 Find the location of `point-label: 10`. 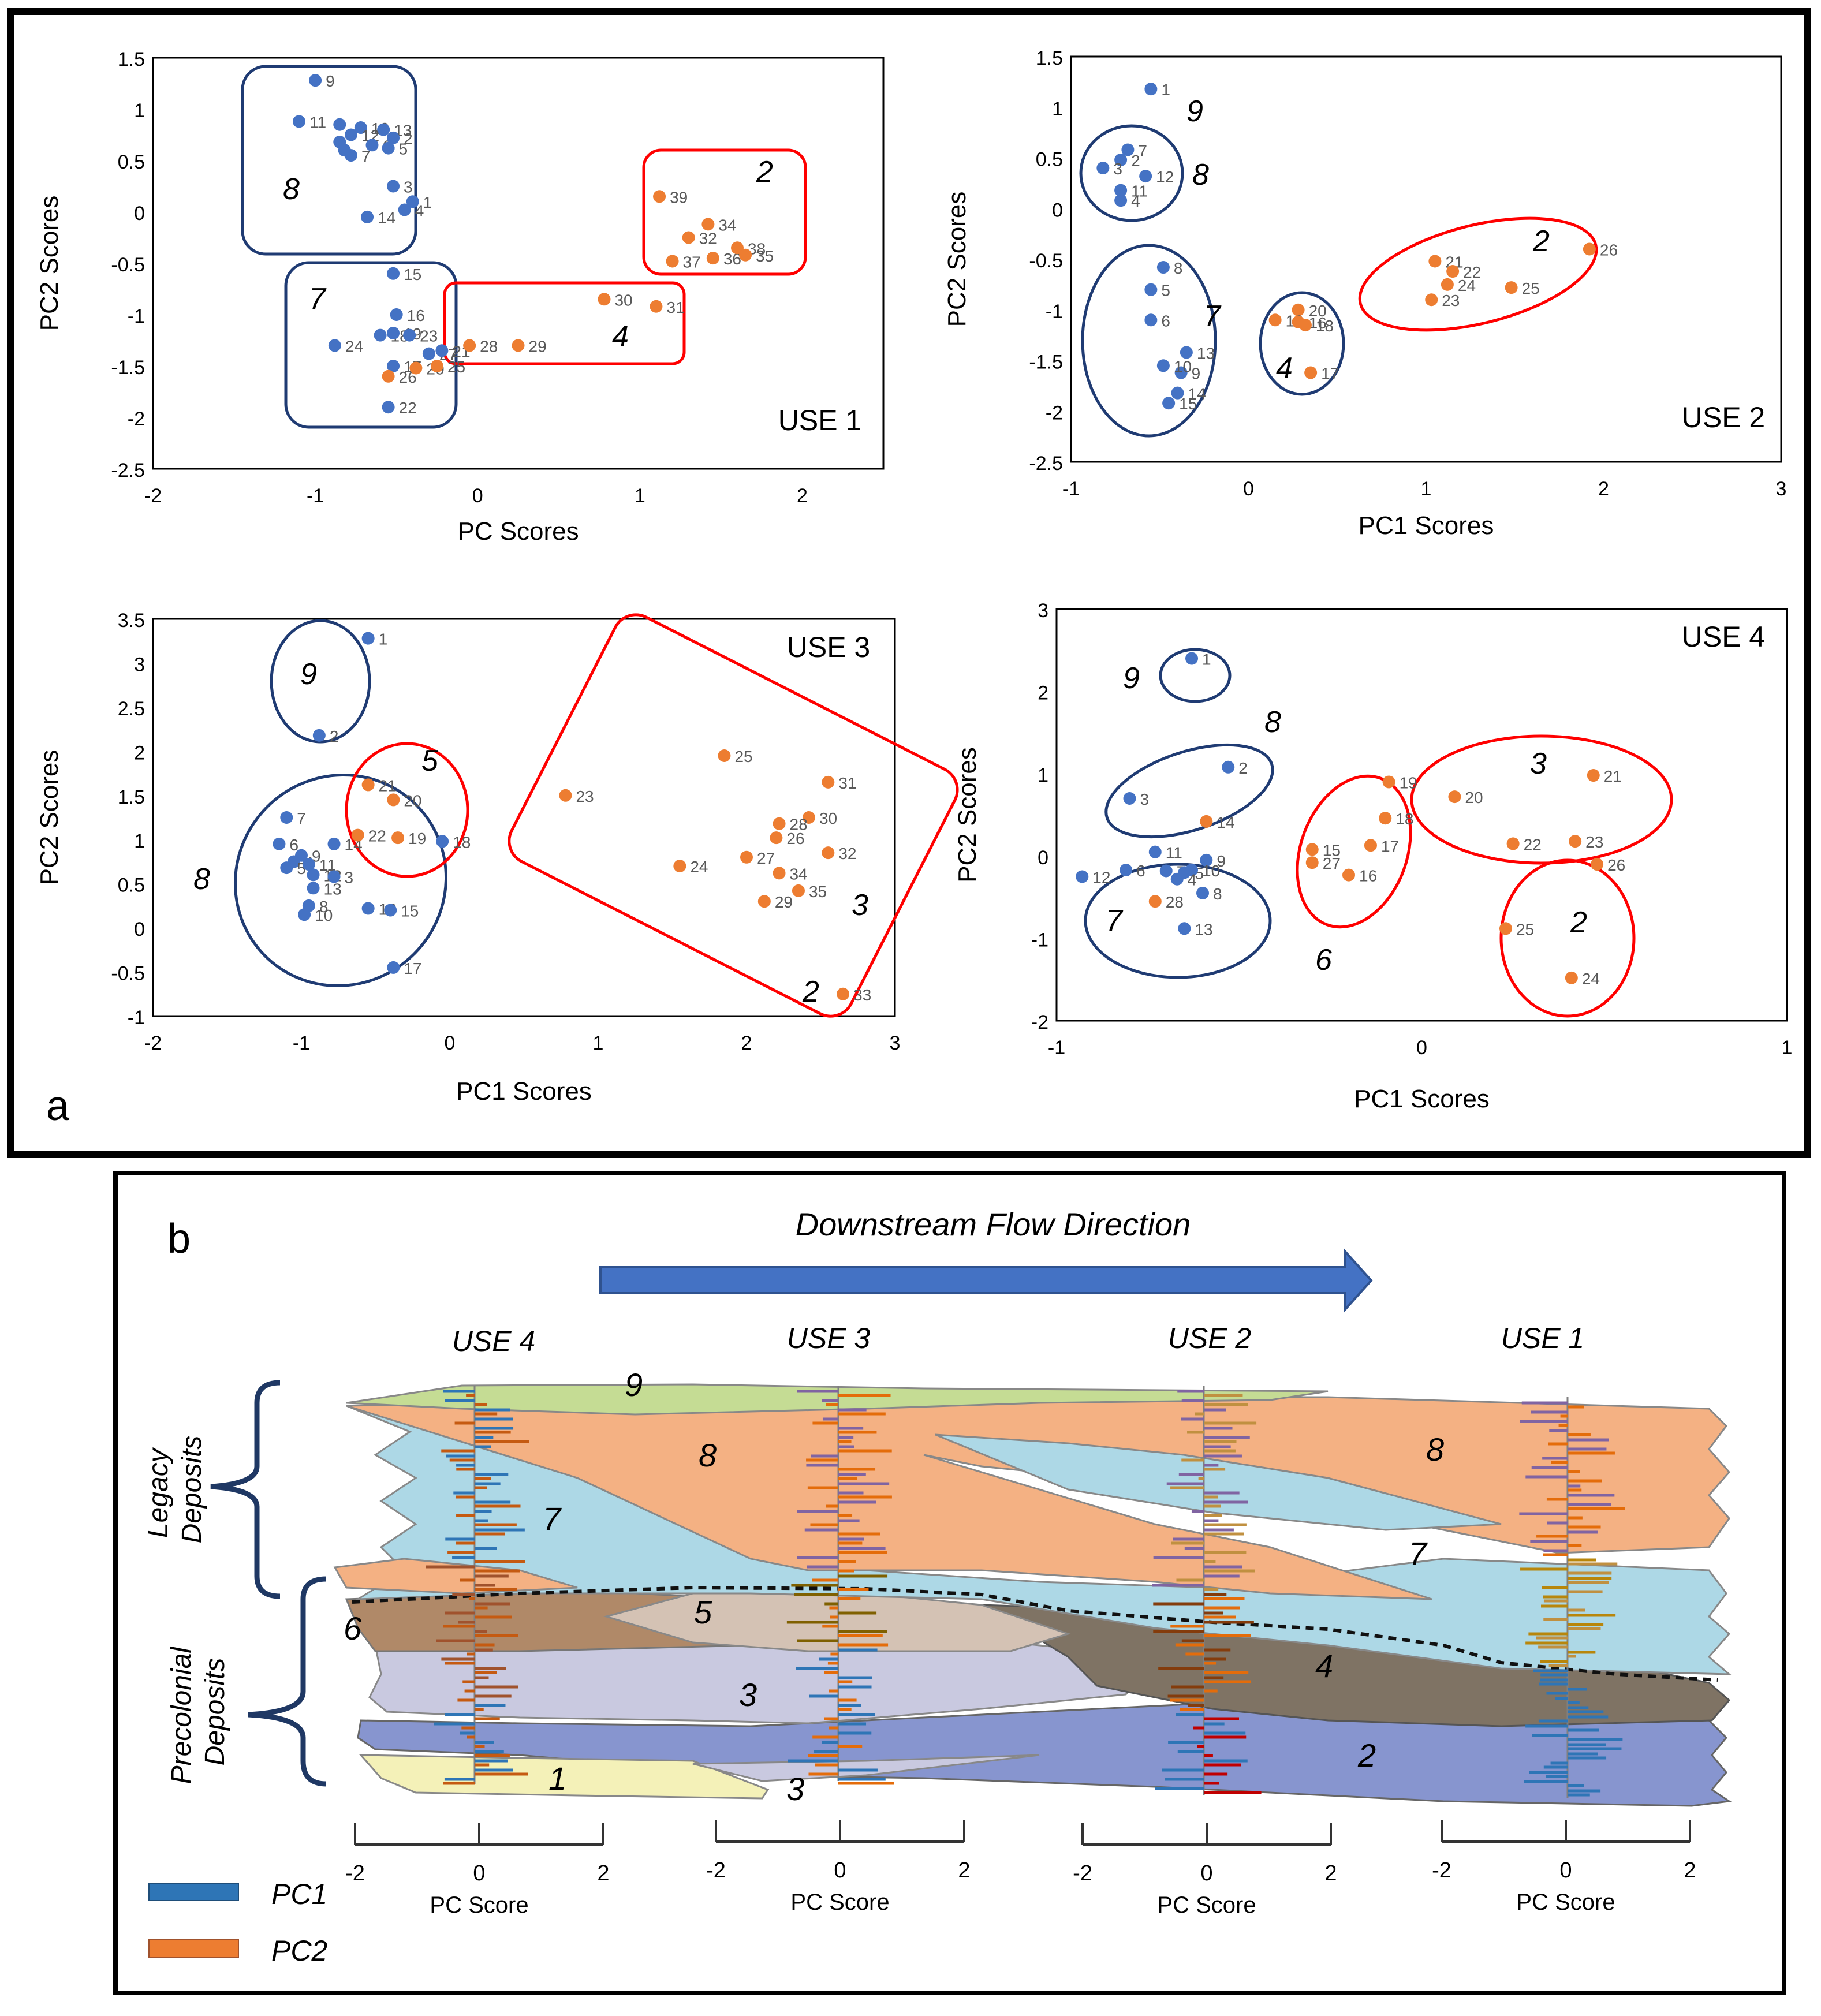

point-label: 10 is located at coordinates (1211, 871).